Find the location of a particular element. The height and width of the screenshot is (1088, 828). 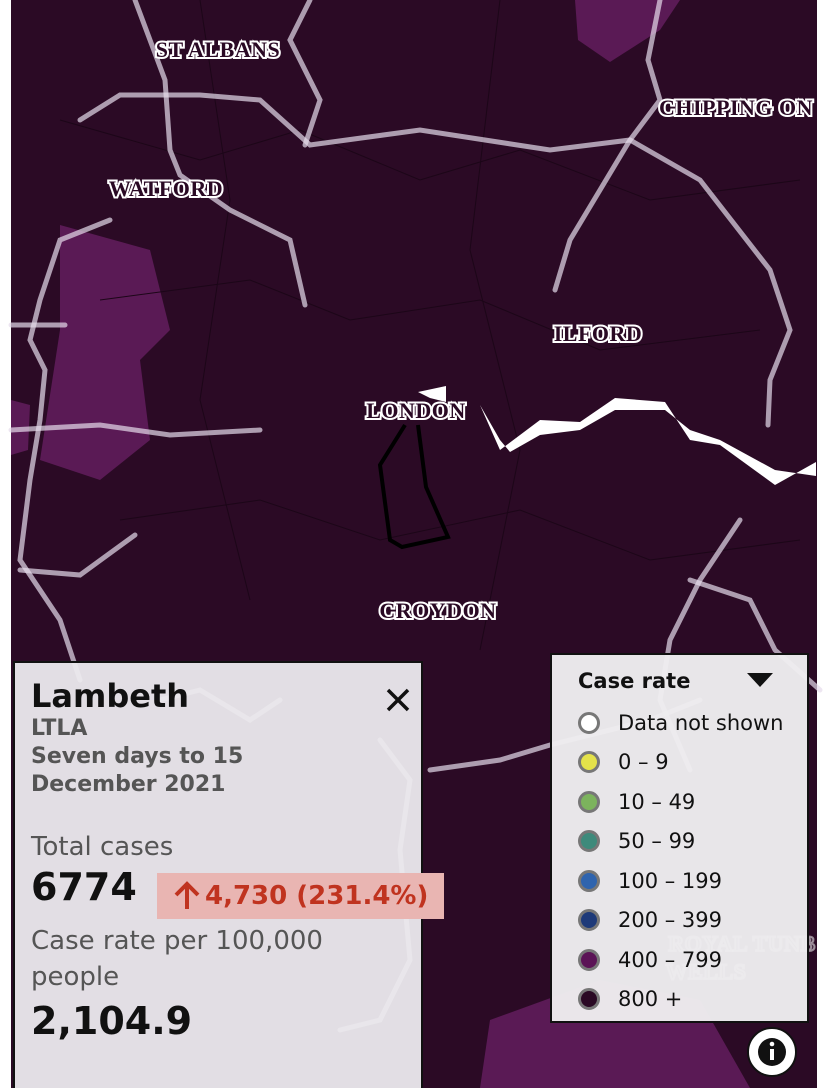

legend-item: 200 – 399 is located at coordinates (692, 921).